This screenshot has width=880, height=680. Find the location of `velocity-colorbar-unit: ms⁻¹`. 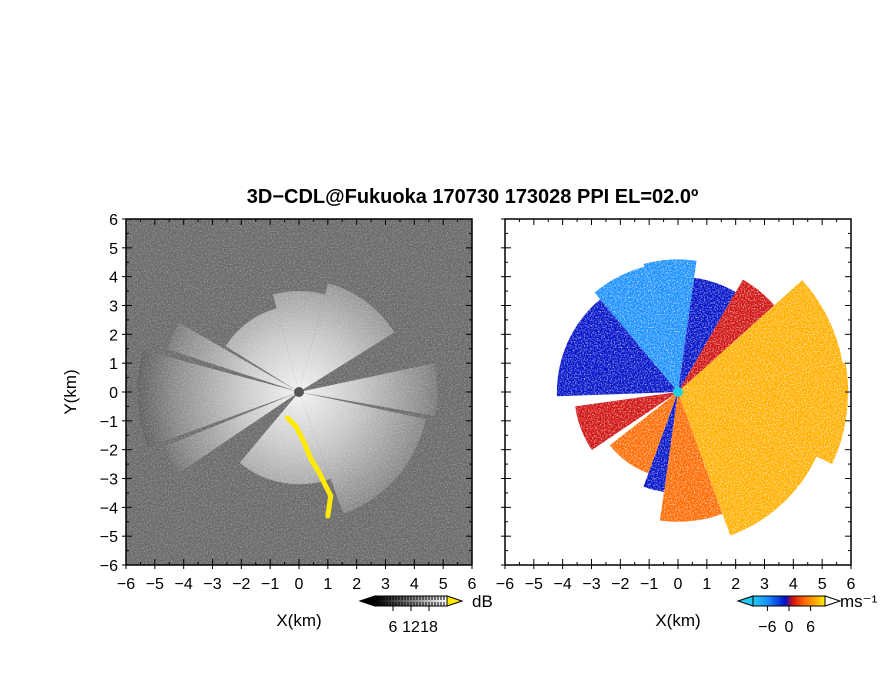

velocity-colorbar-unit: ms⁻¹ is located at coordinates (859, 601).